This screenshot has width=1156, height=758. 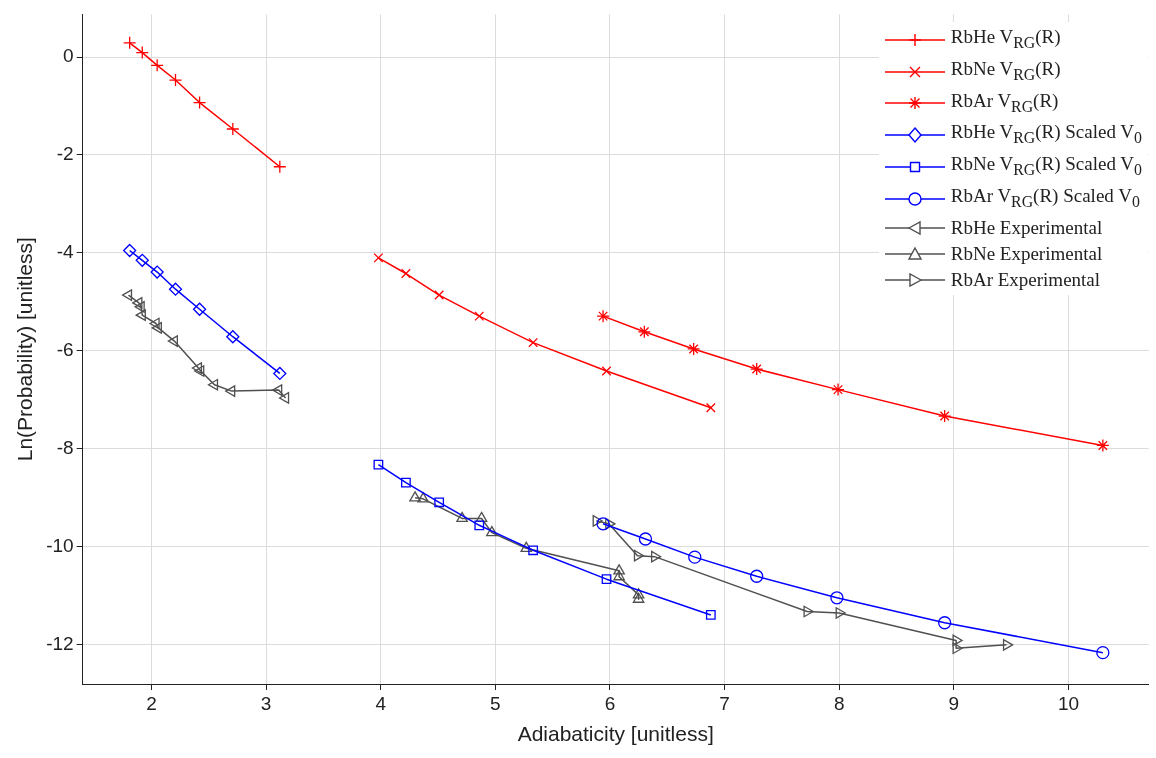 What do you see at coordinates (65, 252) in the screenshot?
I see `y-tick-label: -4` at bounding box center [65, 252].